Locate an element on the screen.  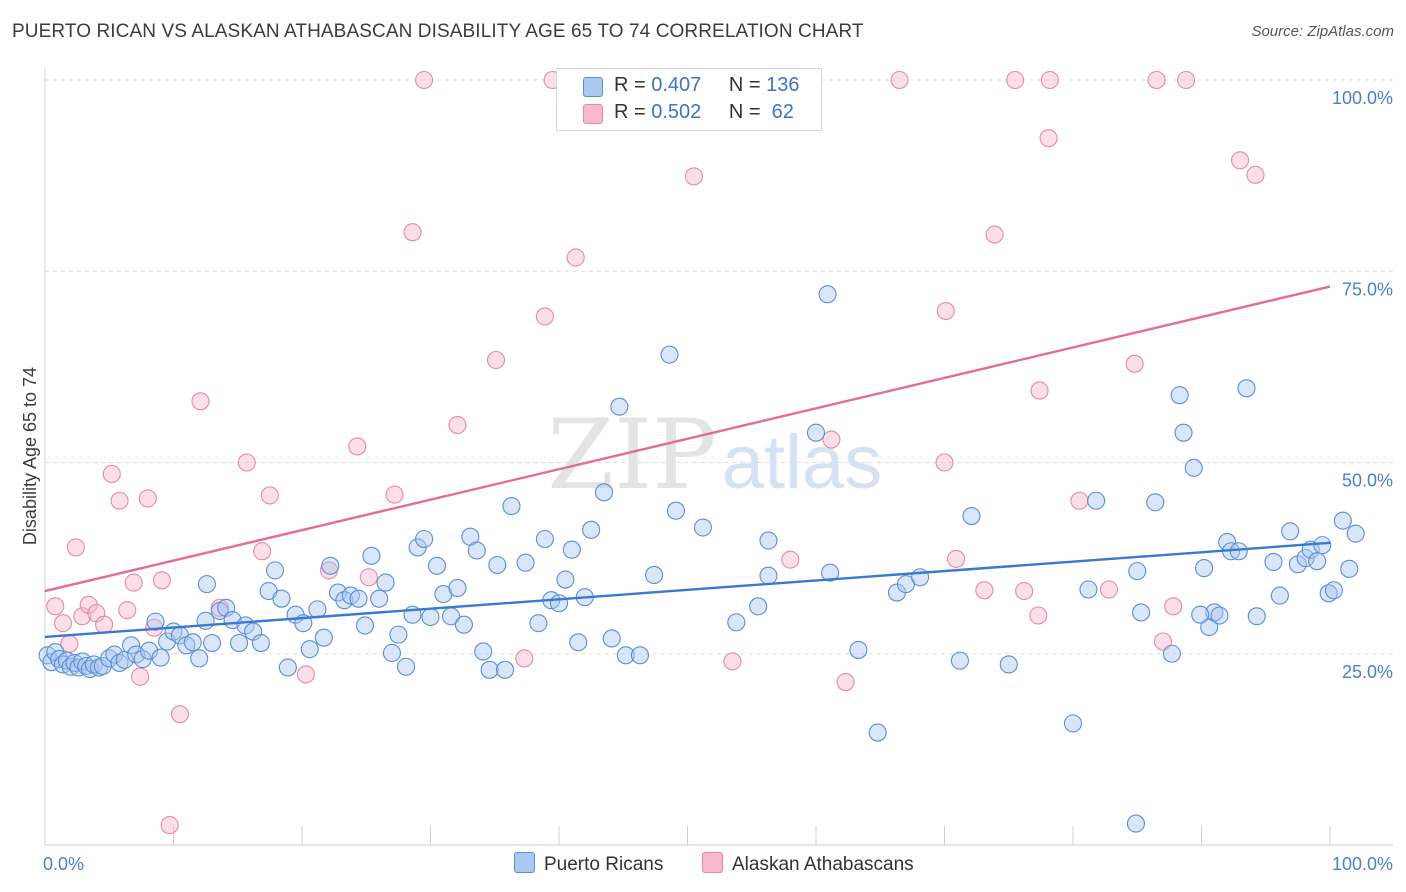
y-tick-label: 50.0% is located at coordinates (1367, 481).